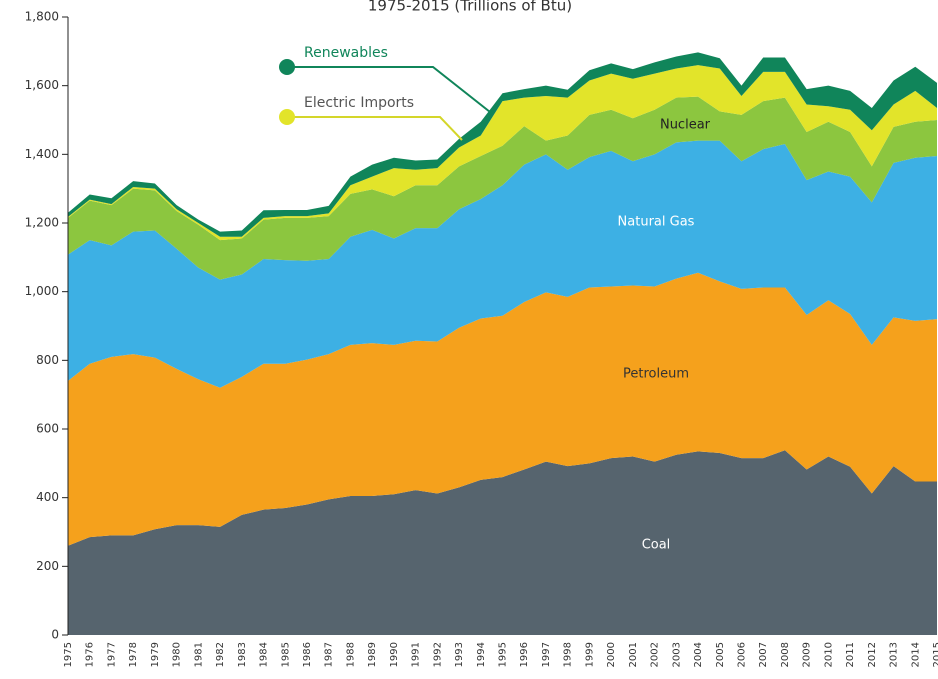 This screenshot has height=679, width=938. What do you see at coordinates (359, 103) in the screenshot?
I see `legend-label: Electric Imports` at bounding box center [359, 103].